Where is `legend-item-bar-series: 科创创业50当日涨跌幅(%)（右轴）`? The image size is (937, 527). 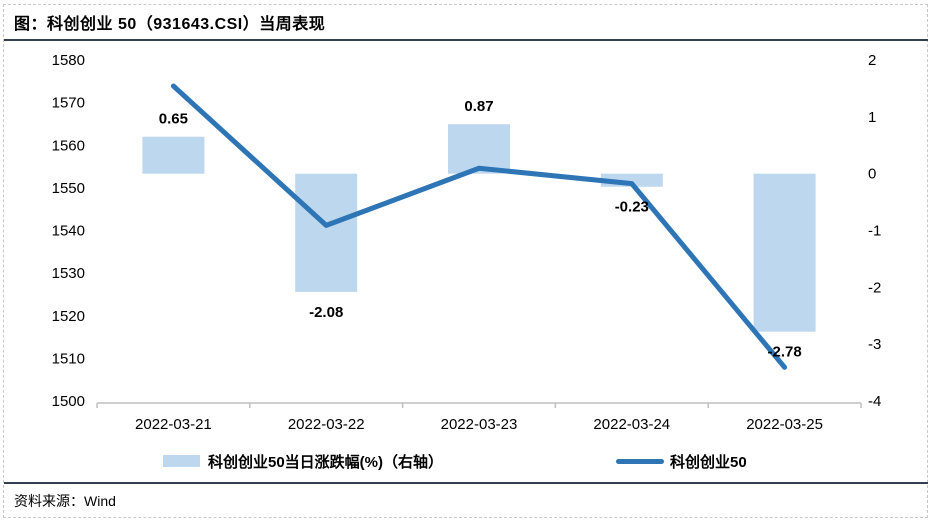 legend-item-bar-series: 科创创业50当日涨跌幅(%)（右轴） is located at coordinates (303, 461).